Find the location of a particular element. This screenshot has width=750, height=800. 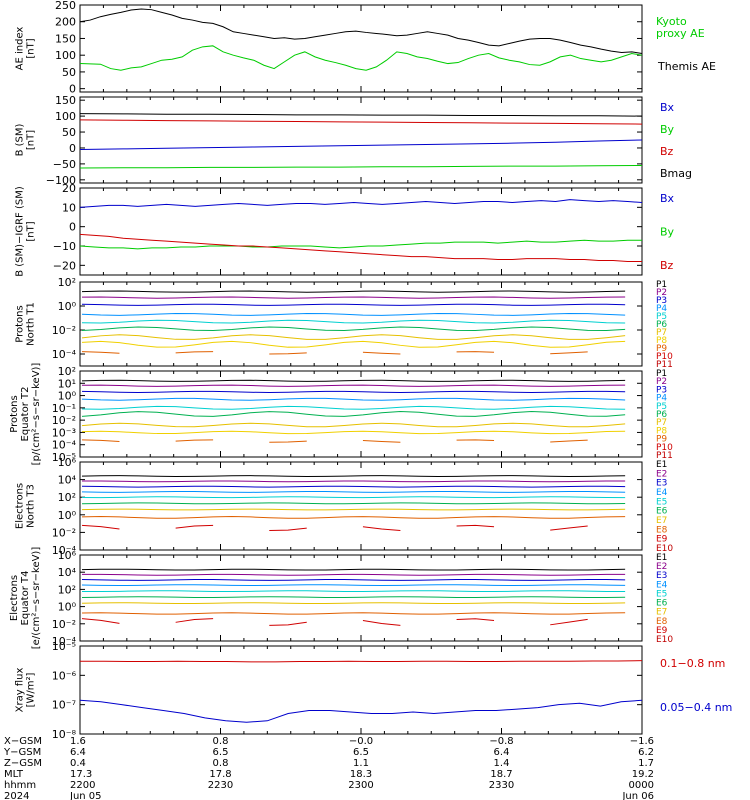

xaxis-tick-label: 1.1 is located at coordinates (361, 763).